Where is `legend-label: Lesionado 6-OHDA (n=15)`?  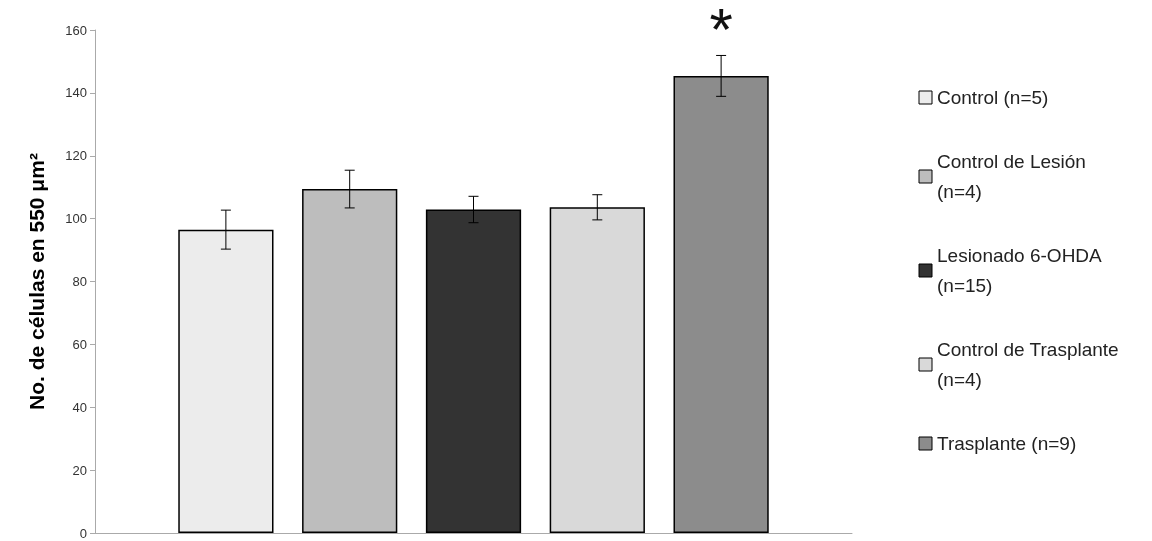 legend-label: Lesionado 6-OHDA (n=15) is located at coordinates (1021, 270).